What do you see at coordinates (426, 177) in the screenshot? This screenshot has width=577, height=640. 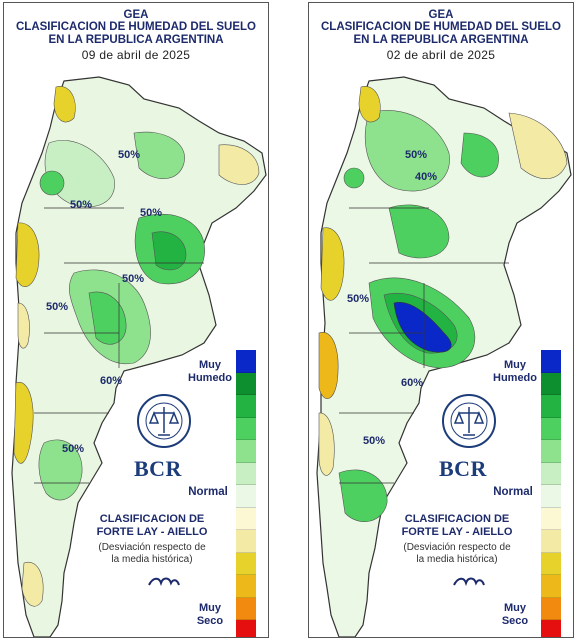 I see `contour-label: 40%` at bounding box center [426, 177].